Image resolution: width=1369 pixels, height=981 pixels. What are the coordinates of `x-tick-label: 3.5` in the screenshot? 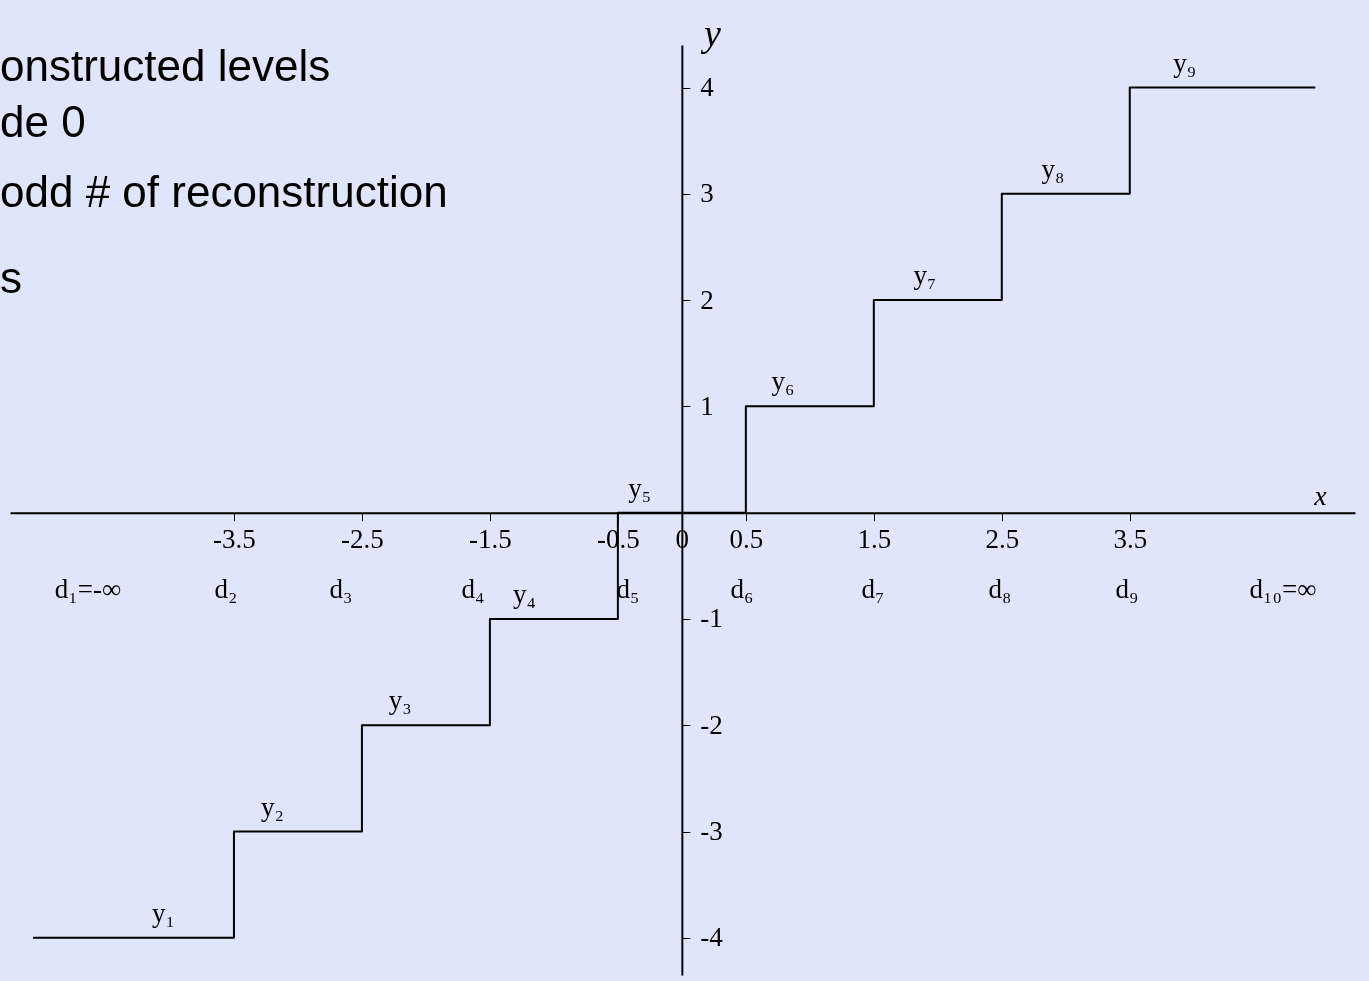 It's located at (1130, 539).